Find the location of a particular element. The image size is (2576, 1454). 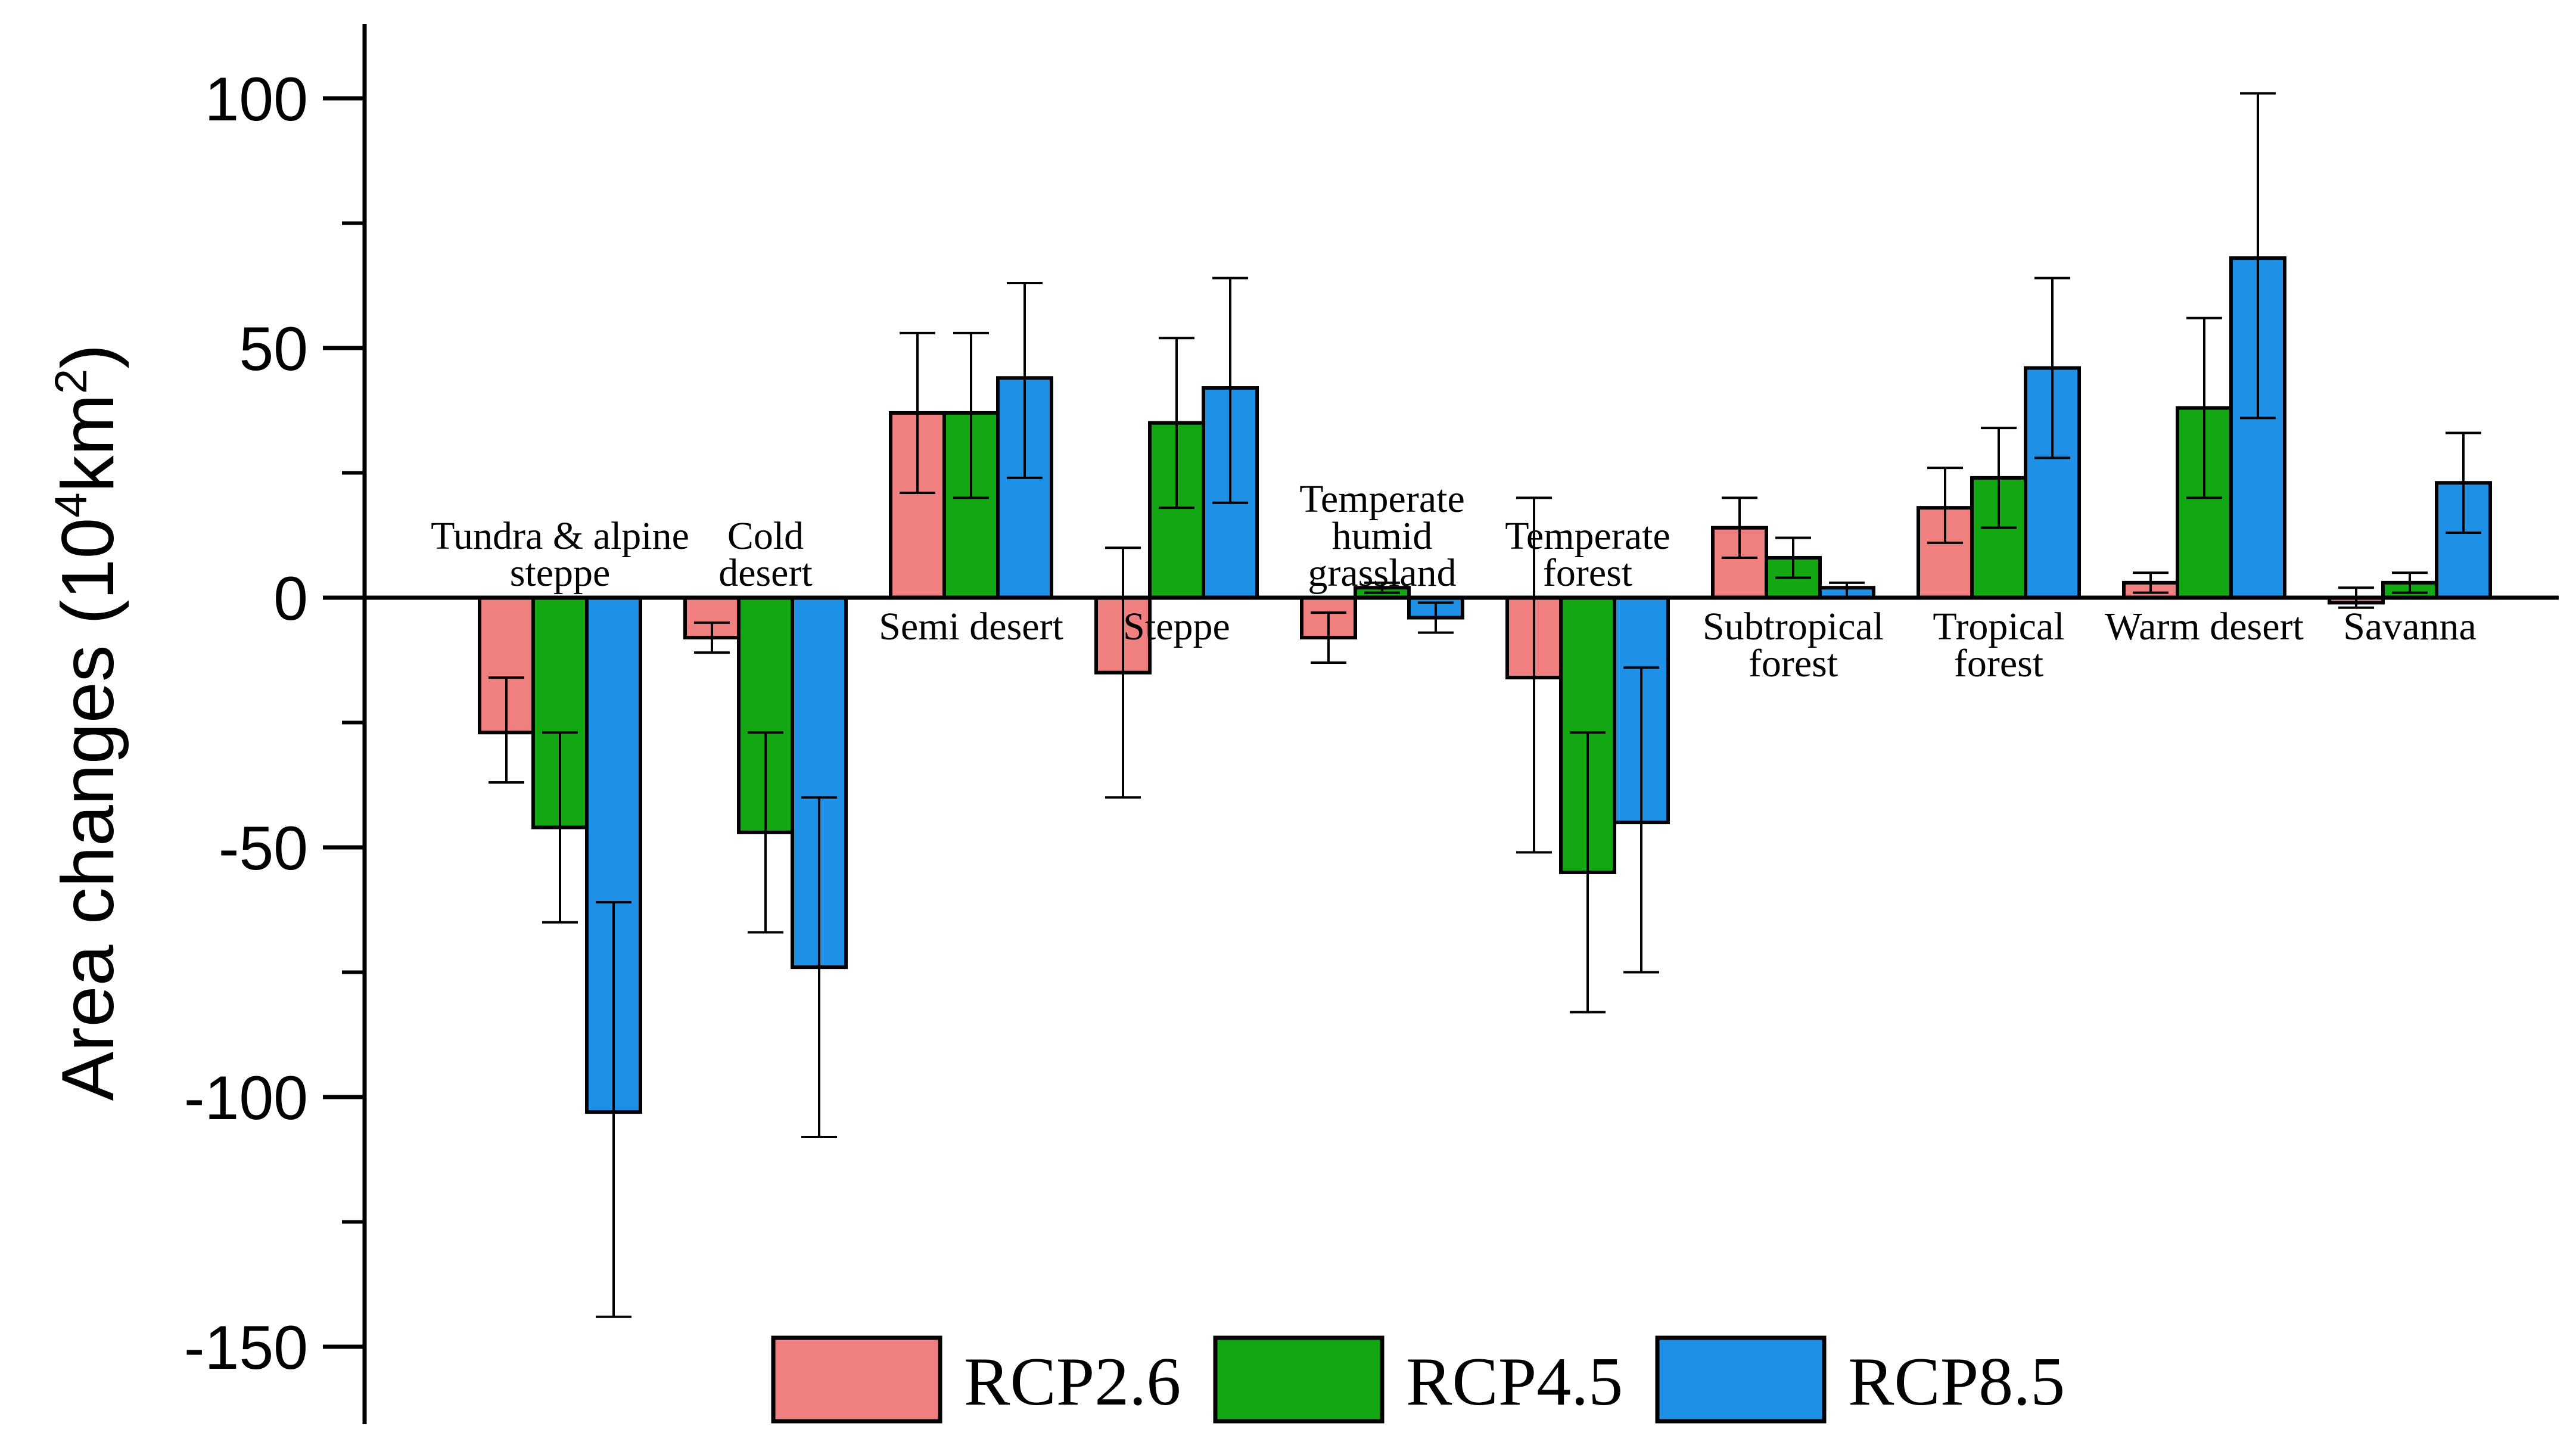

category-label-line: Savanna is located at coordinates (2410, 627).